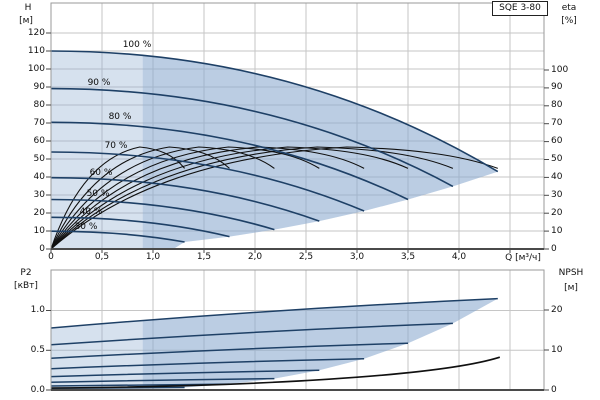  What do you see at coordinates (36, 50) in the screenshot?
I see `h-tick-label: 110` at bounding box center [36, 50].